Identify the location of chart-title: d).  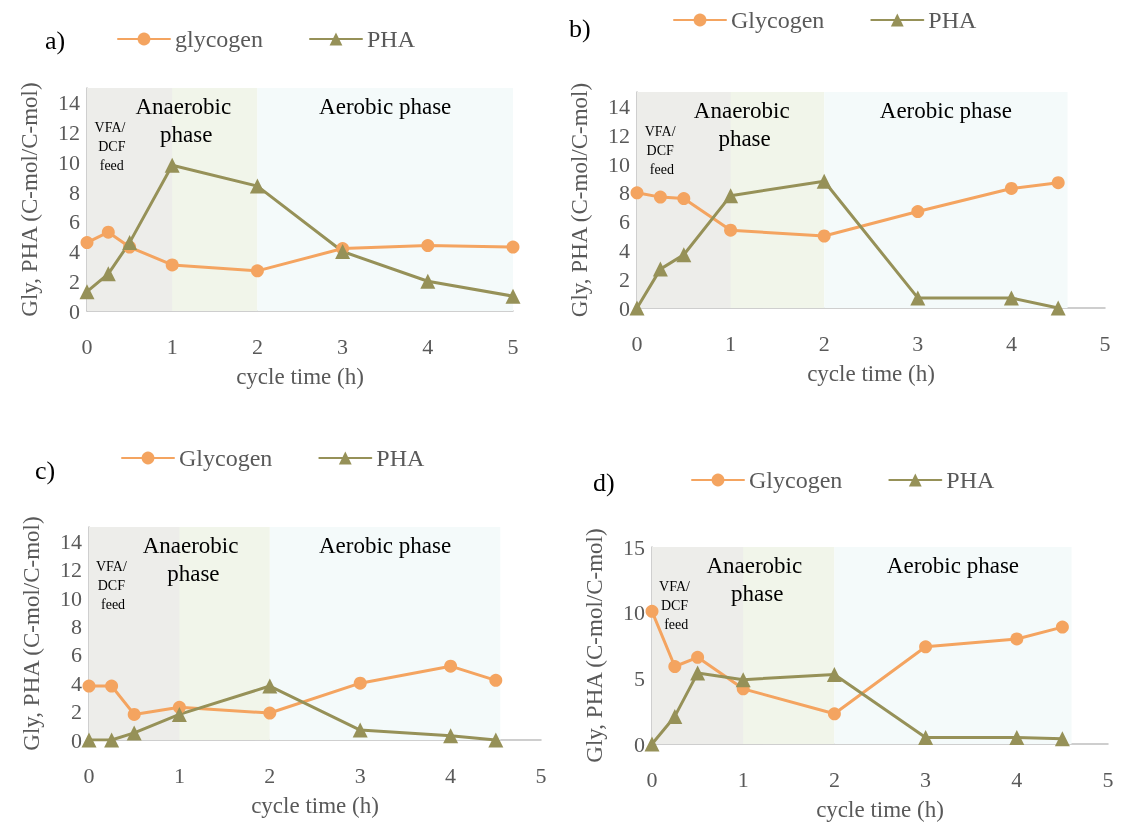
(604, 482).